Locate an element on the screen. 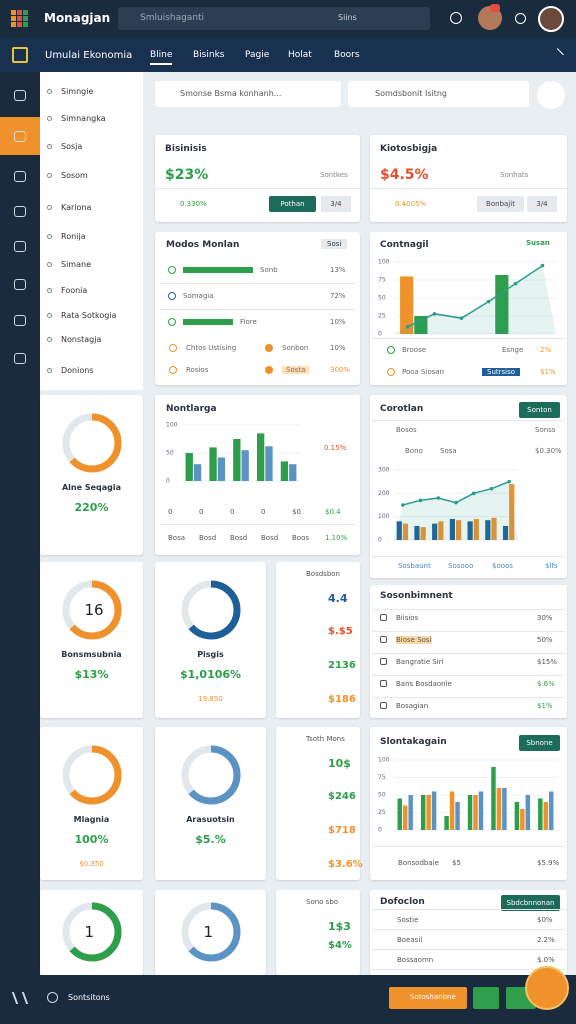 This screenshot has height=1024, width=576. label: Sontsitons is located at coordinates (89, 997).